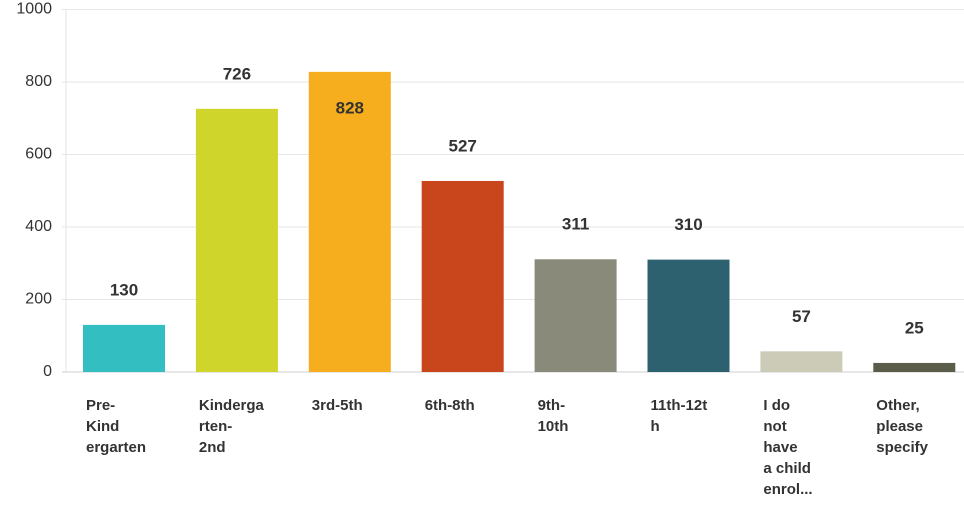  Describe the element at coordinates (38, 154) in the screenshot. I see `y-tick-label: 600` at that location.